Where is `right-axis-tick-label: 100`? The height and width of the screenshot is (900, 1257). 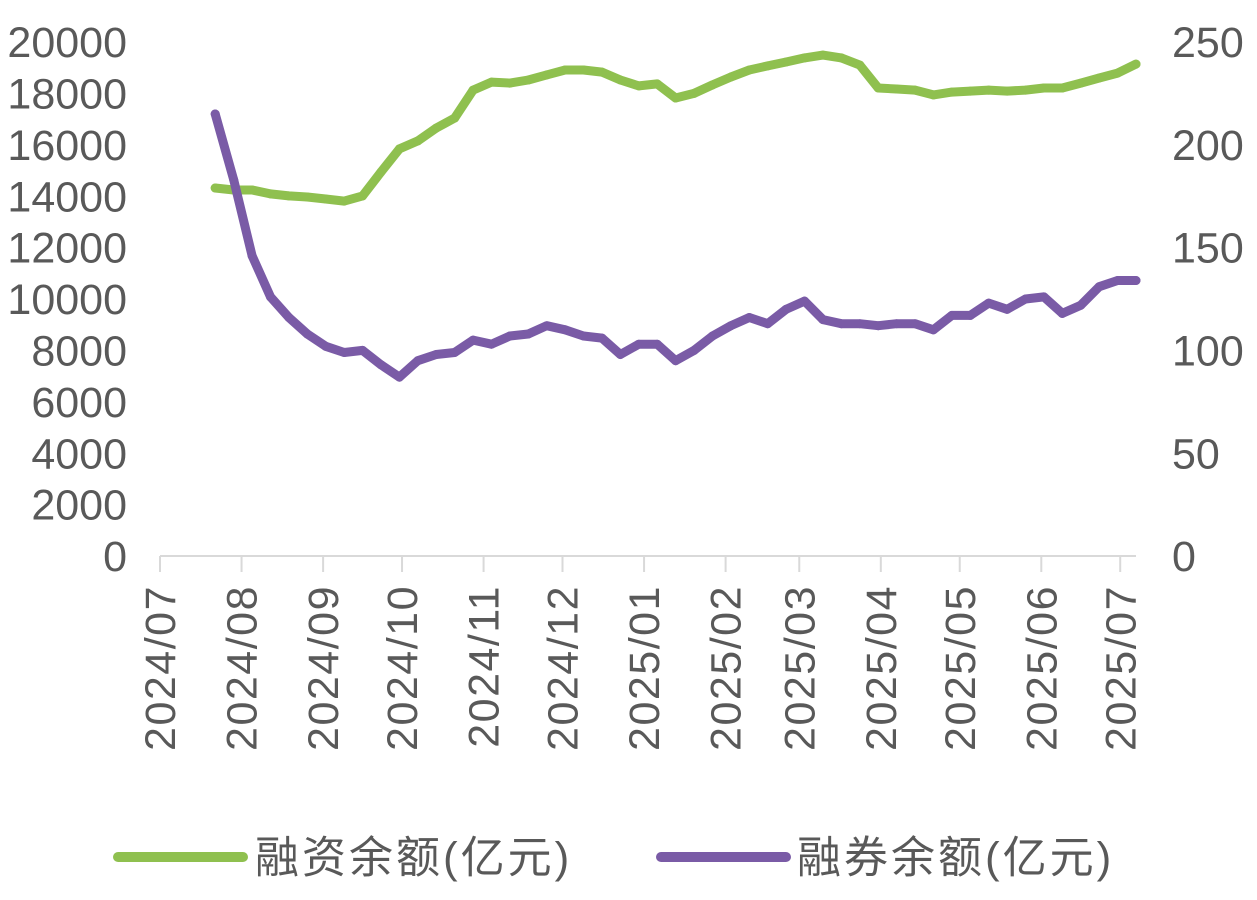
right-axis-tick-label: 100 is located at coordinates (1208, 351).